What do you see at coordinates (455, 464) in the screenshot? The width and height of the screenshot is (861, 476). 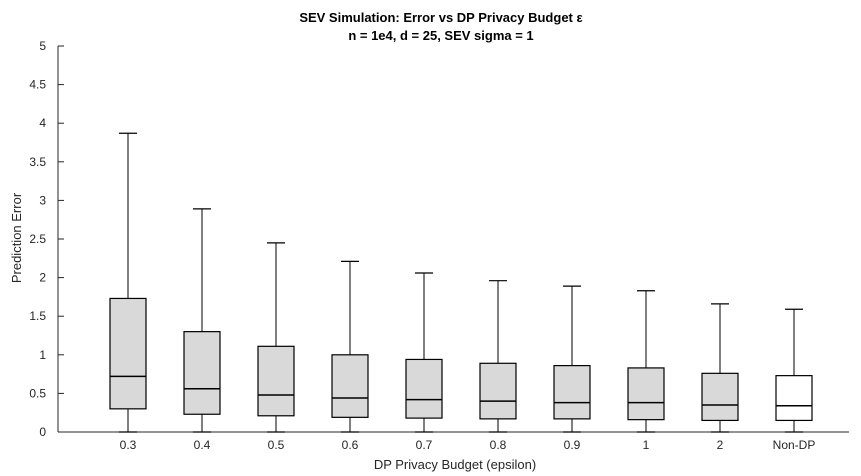 I see `x-axis-label: DP Privacy Budget (epsilon)` at bounding box center [455, 464].